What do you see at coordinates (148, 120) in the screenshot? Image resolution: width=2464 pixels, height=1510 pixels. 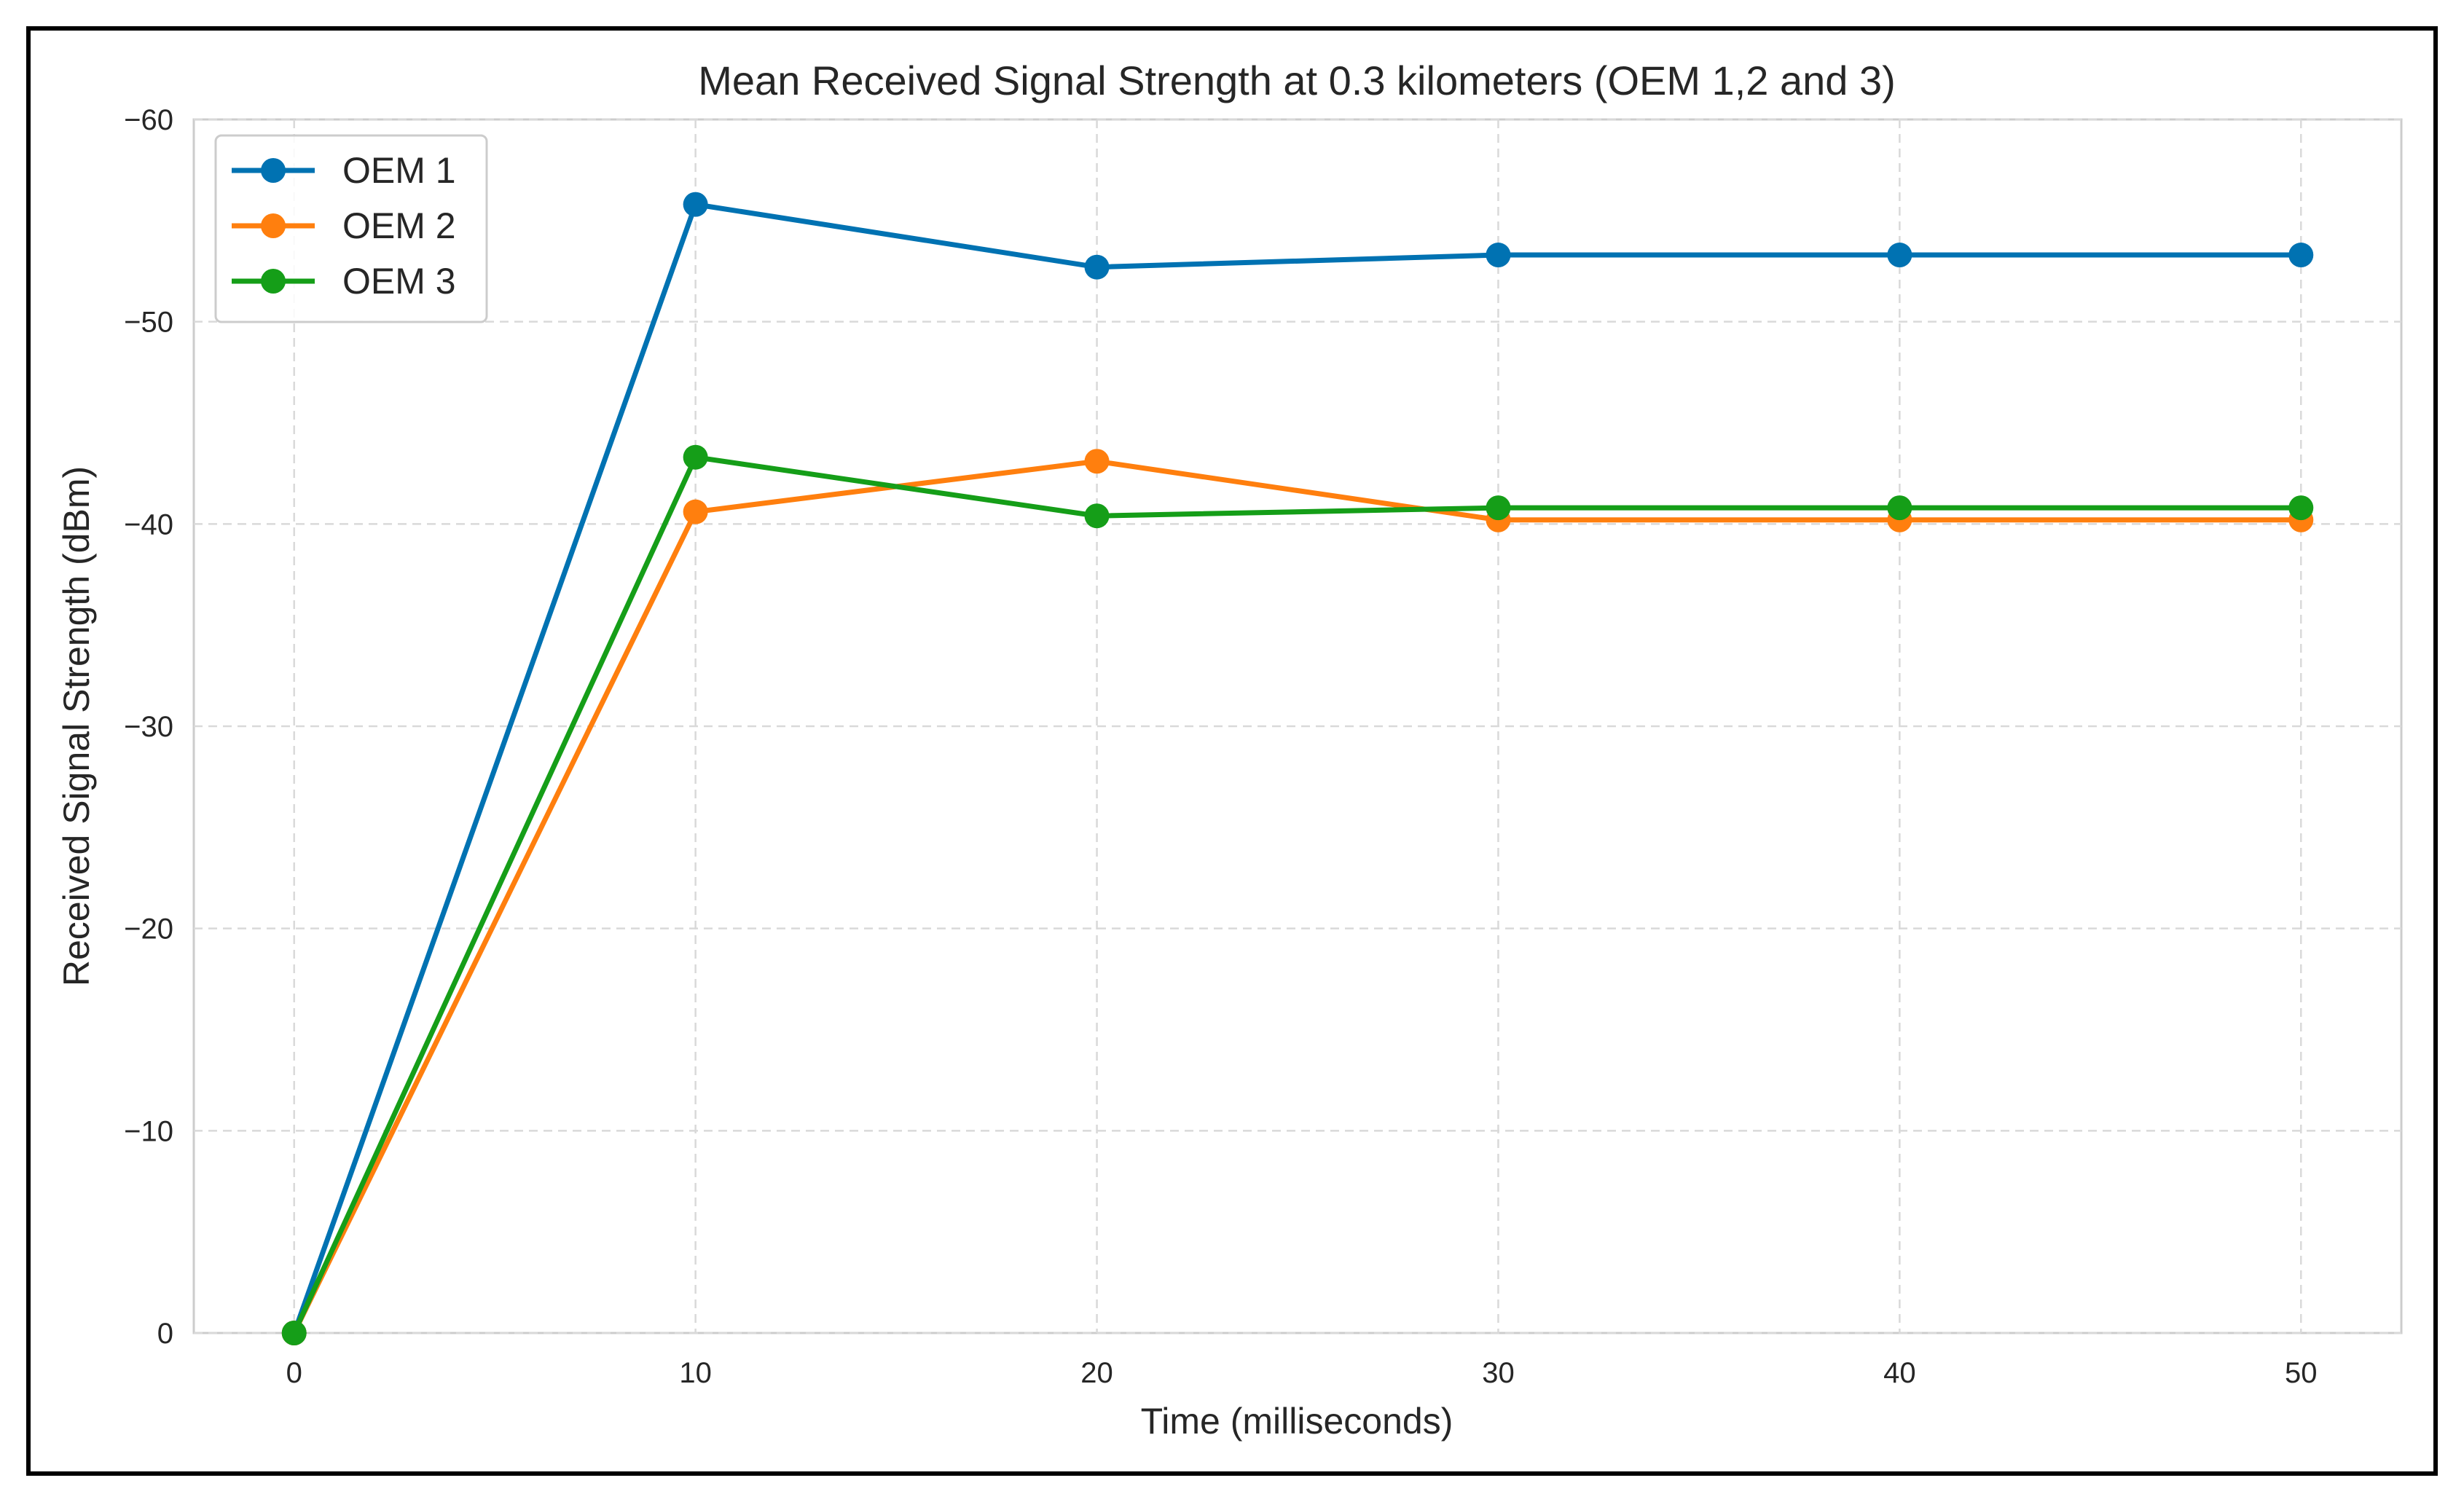 I see `y-tick-label: −60` at bounding box center [148, 120].